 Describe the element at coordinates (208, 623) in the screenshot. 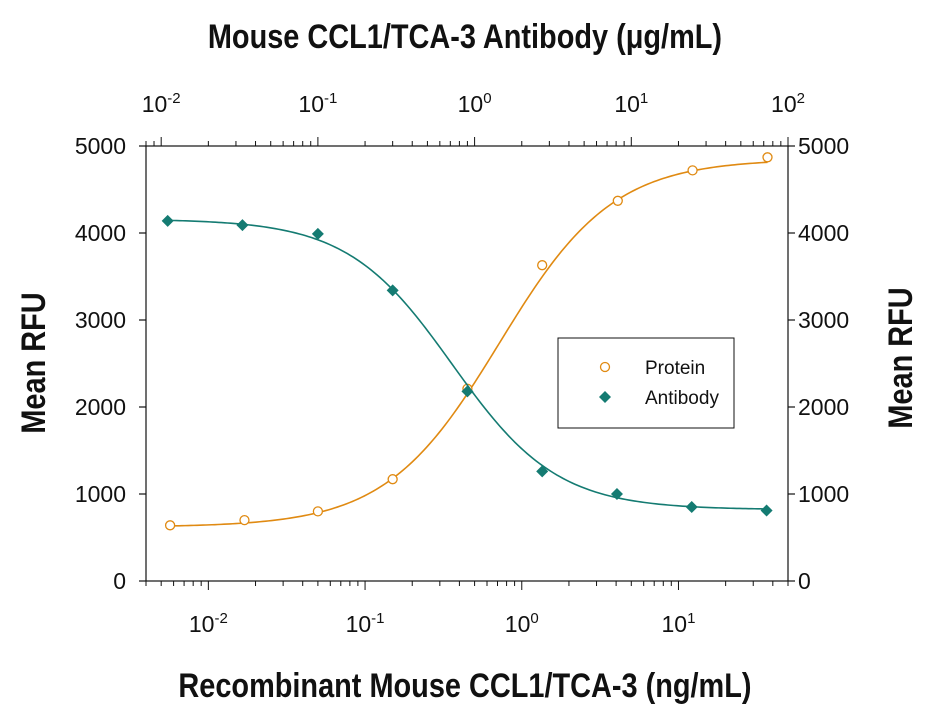

I see `bottom-x-tick-label: 10⁻²` at that location.